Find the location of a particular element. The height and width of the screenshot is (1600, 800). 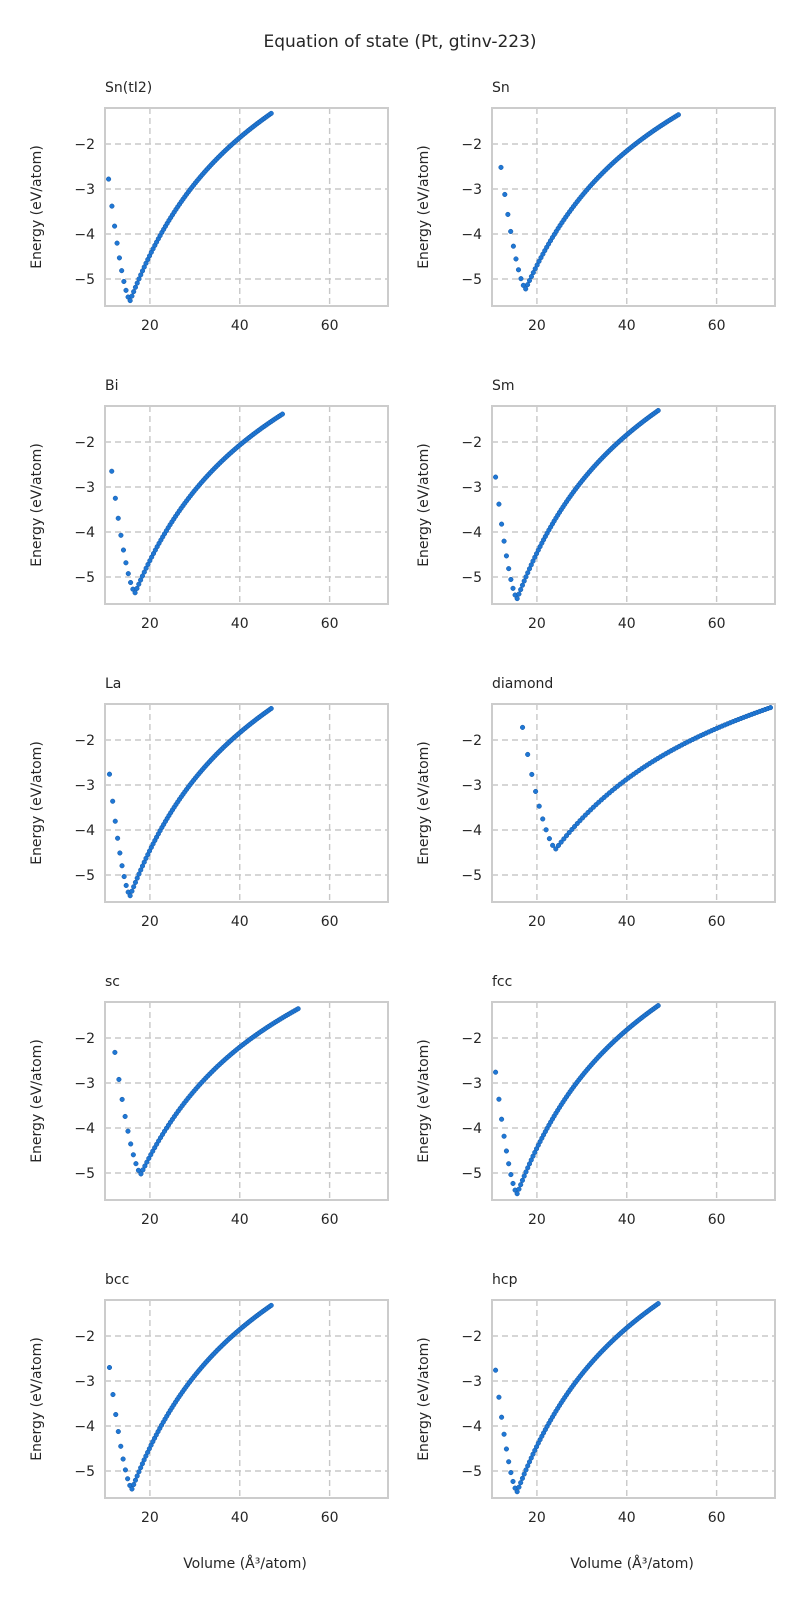

panel-title: Bi is located at coordinates (112, 386).